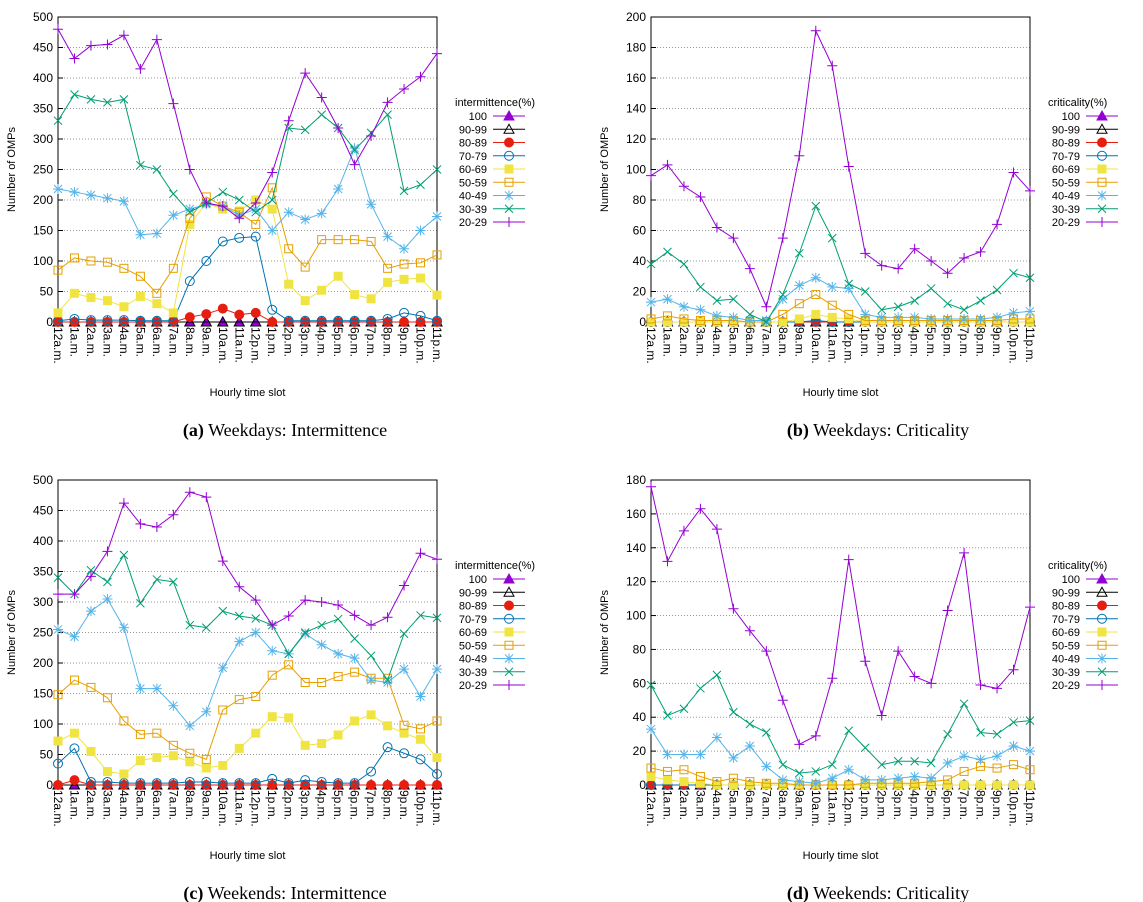  What do you see at coordinates (297, 892) in the screenshot?
I see `caption-text: Weekends: Intermittence` at bounding box center [297, 892].